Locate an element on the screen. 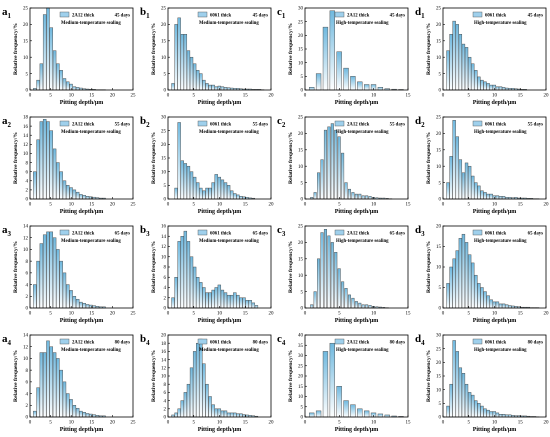  panel-letter: b is located at coordinates (143, 12).